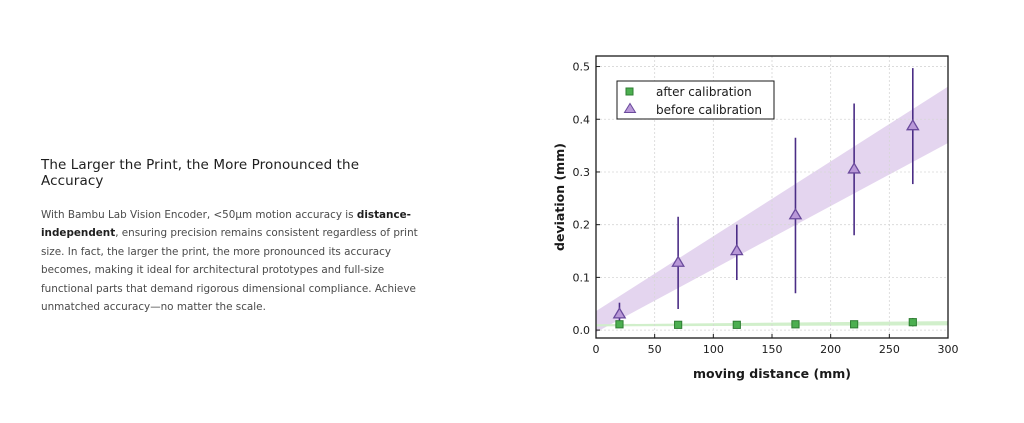  What do you see at coordinates (704, 92) in the screenshot?
I see `legend-label-after: after calibration` at bounding box center [704, 92].